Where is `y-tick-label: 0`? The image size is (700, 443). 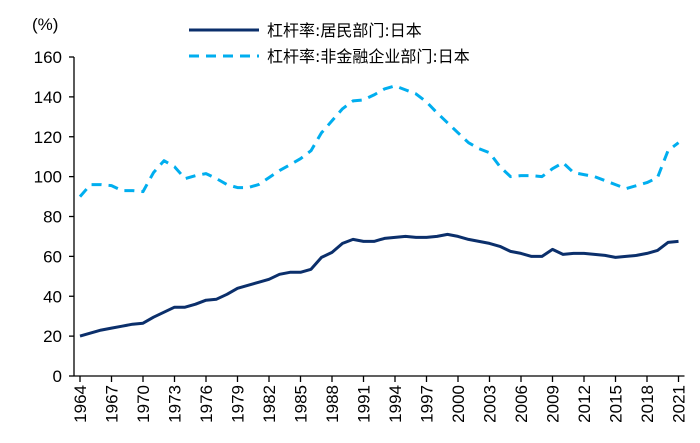 y-tick-label: 0 is located at coordinates (57, 376).